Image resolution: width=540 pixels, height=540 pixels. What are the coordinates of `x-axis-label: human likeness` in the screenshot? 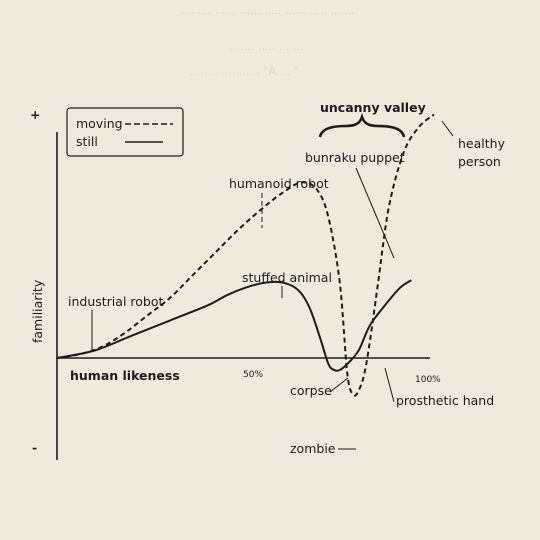 It's located at (125, 375).